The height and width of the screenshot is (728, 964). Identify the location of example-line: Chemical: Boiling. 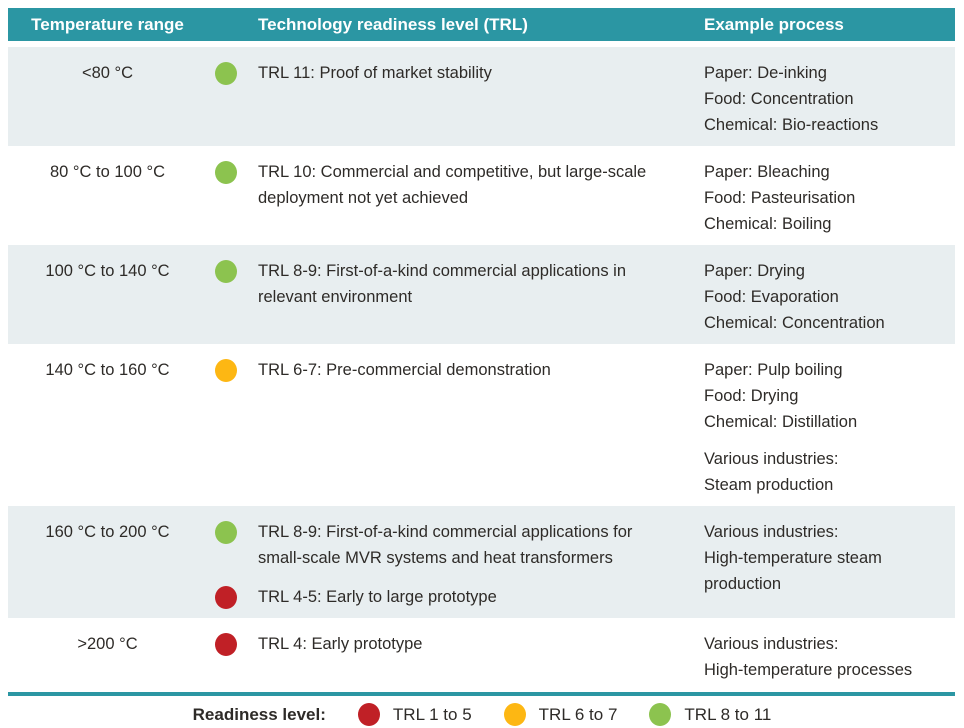
(768, 224).